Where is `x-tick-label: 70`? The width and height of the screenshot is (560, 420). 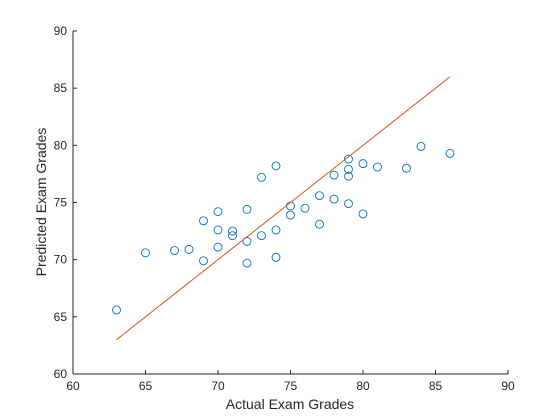
x-tick-label: 70 is located at coordinates (218, 386).